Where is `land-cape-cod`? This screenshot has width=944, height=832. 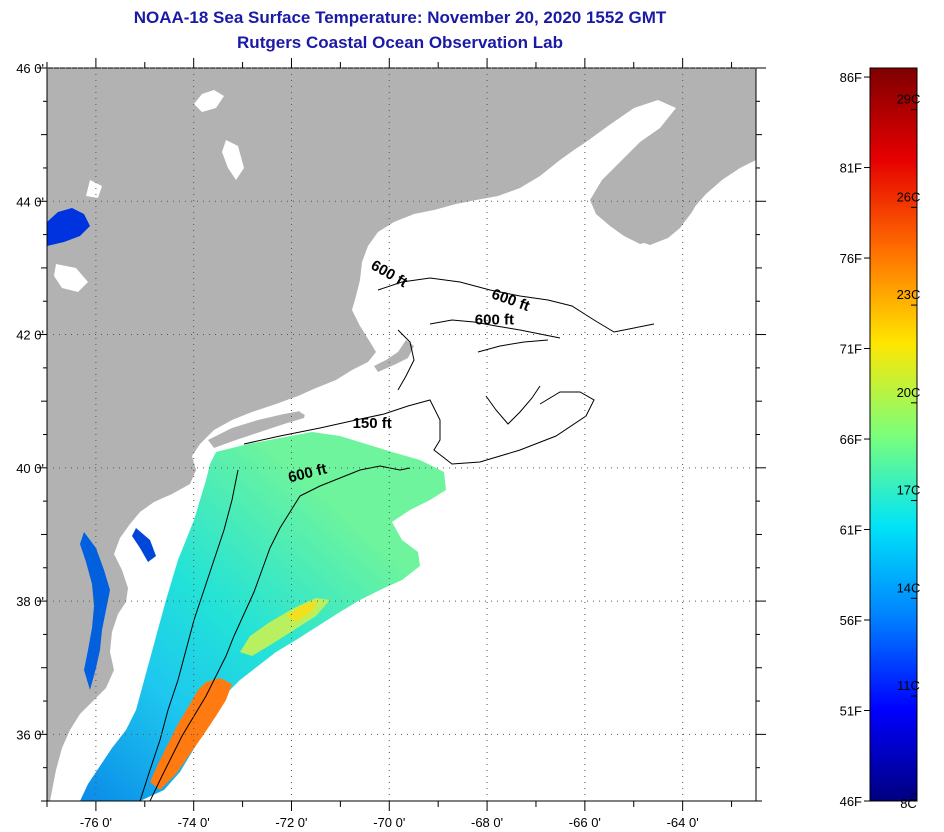
land-cape-cod is located at coordinates (394, 356).